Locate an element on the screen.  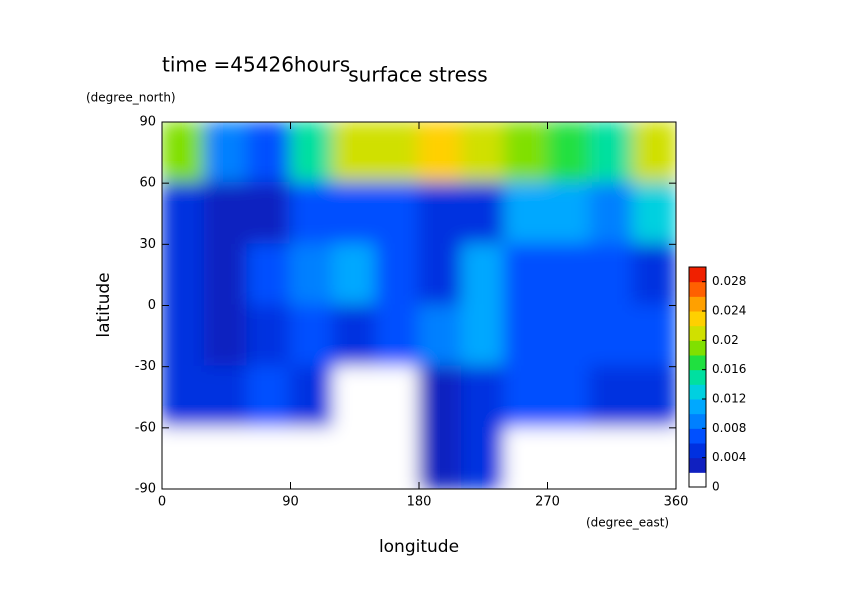
colorbar-frame is located at coordinates (697, 377).